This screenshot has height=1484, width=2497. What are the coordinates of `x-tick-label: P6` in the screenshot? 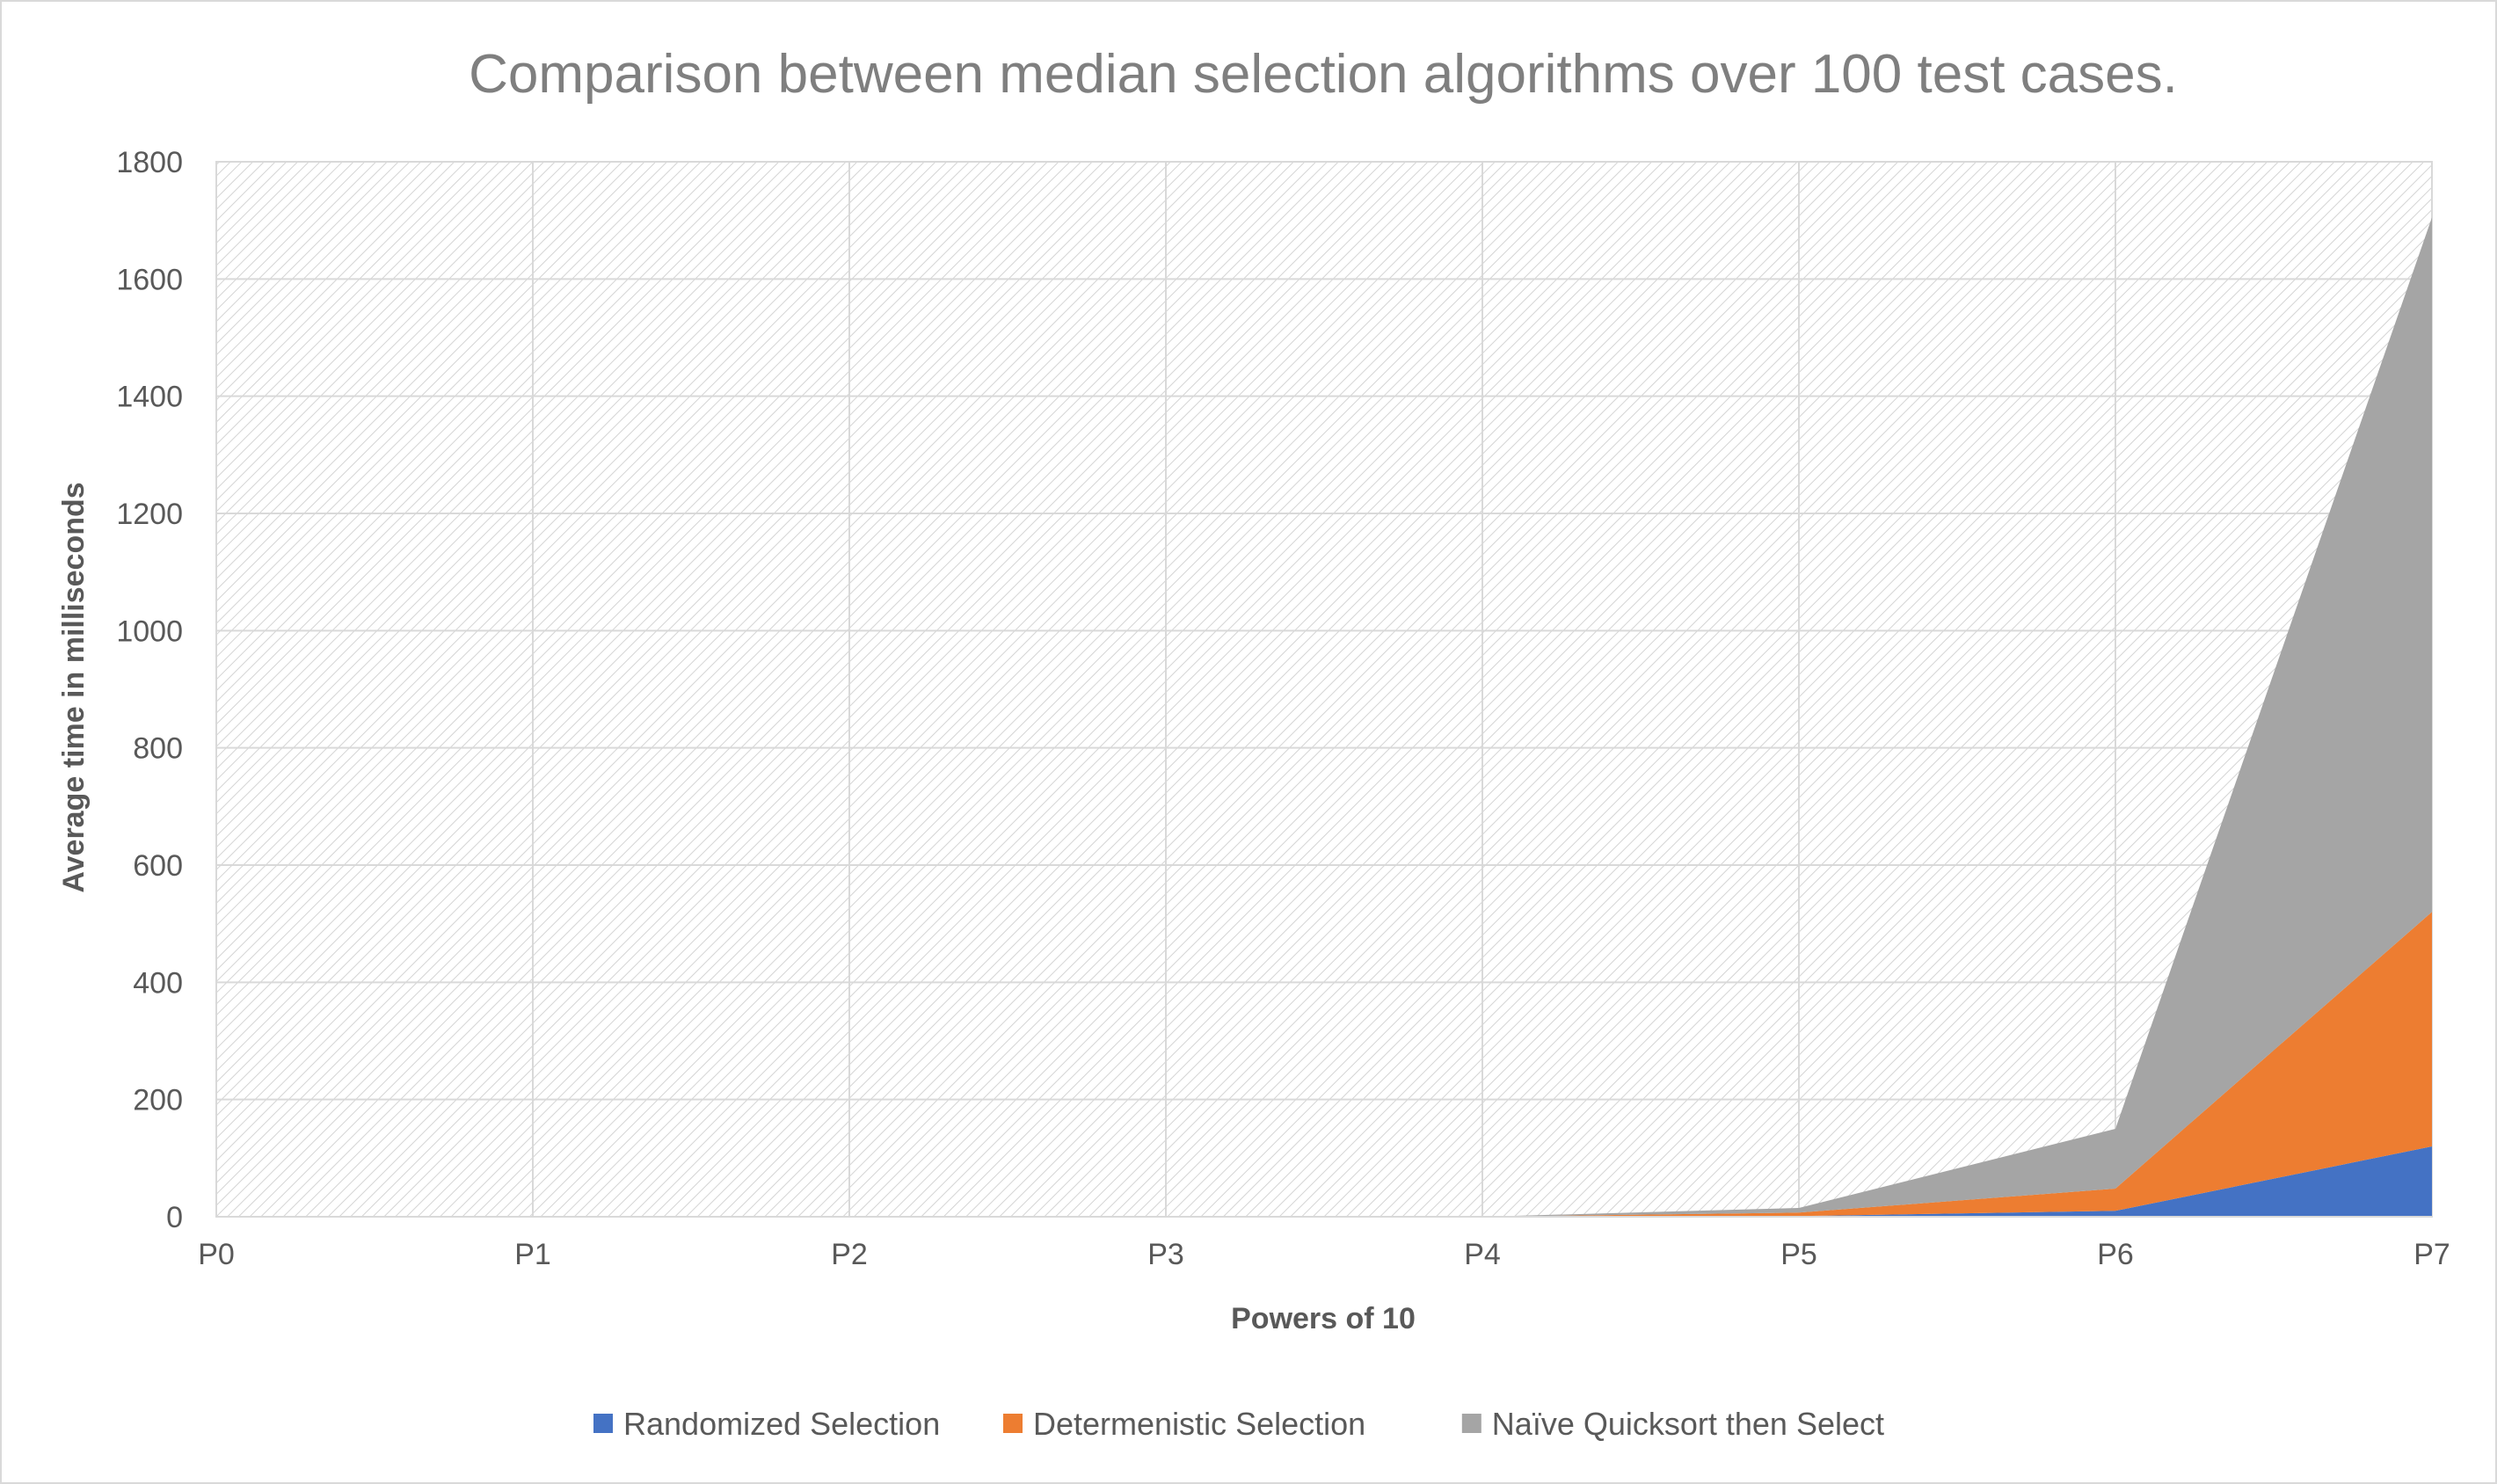 It's located at (2115, 1255).